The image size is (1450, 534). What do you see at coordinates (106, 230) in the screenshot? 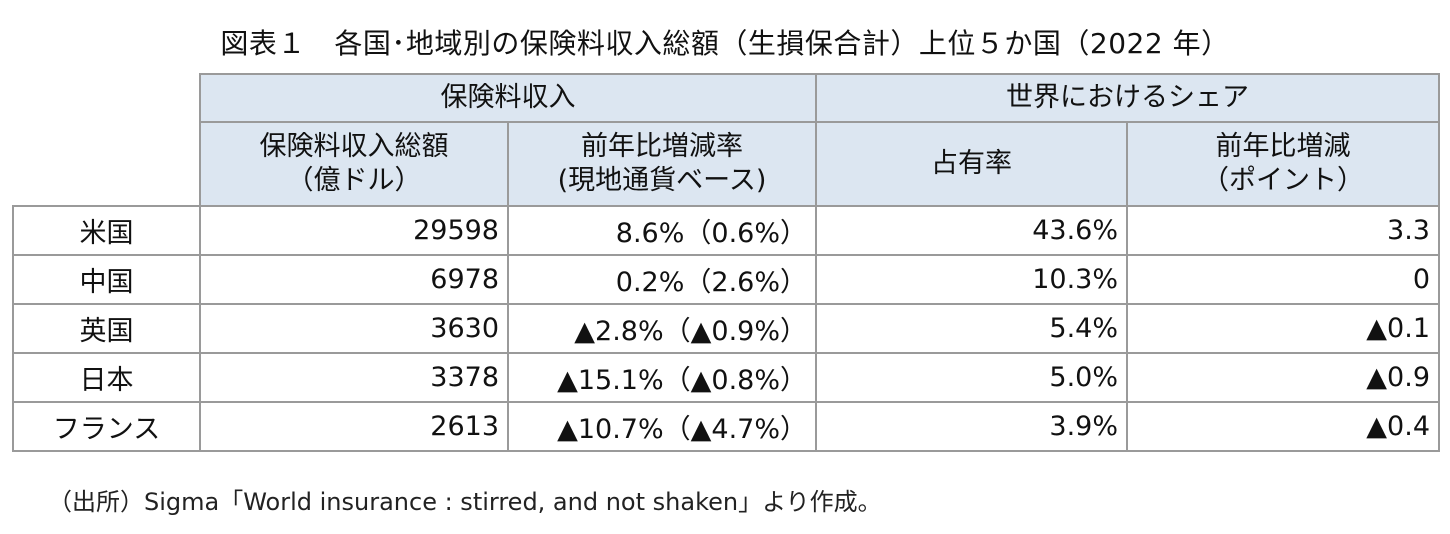
I see `country-cell: 米国` at bounding box center [106, 230].